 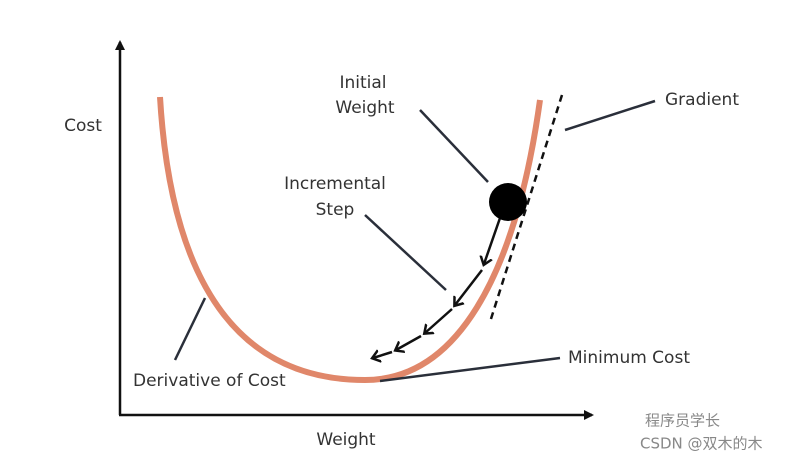 I want to click on y-axis-label: Cost, so click(x=83, y=126).